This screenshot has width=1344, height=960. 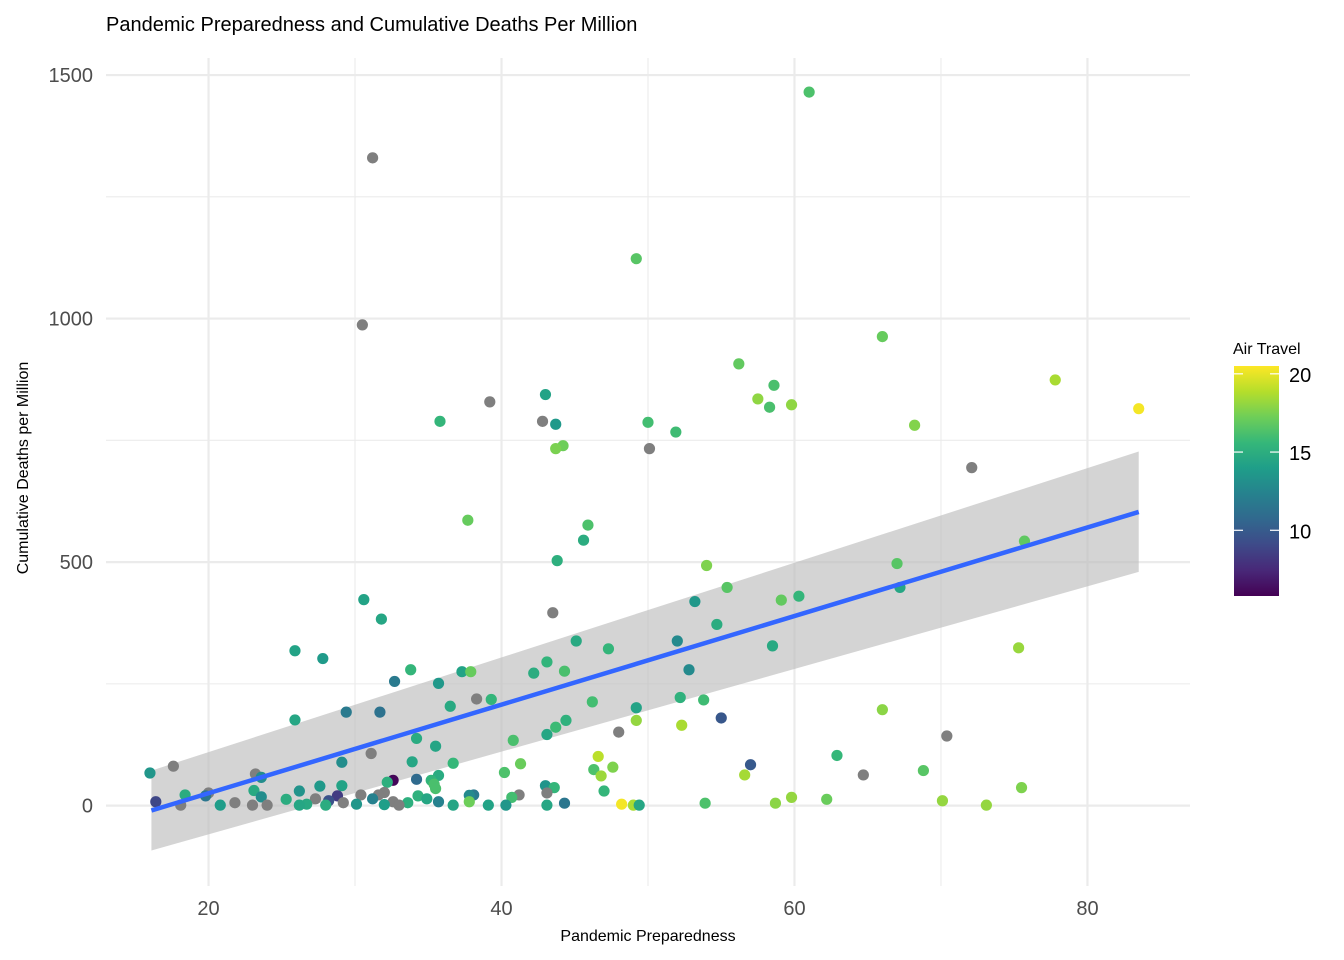 What do you see at coordinates (501, 909) in the screenshot?
I see `x-tick-label: 40` at bounding box center [501, 909].